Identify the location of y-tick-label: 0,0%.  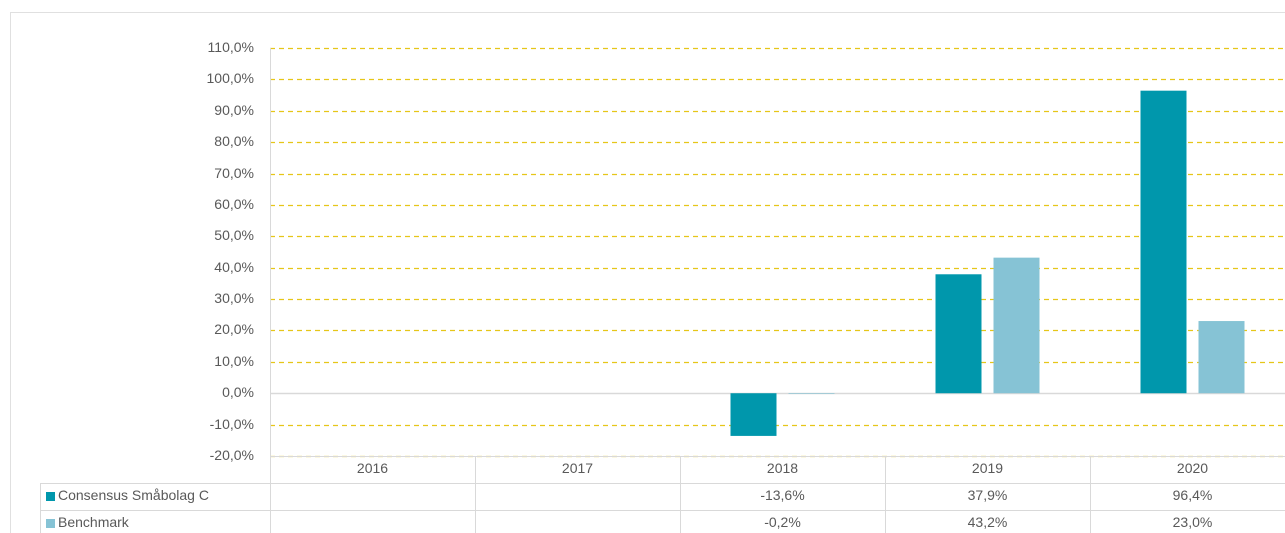
(238, 392).